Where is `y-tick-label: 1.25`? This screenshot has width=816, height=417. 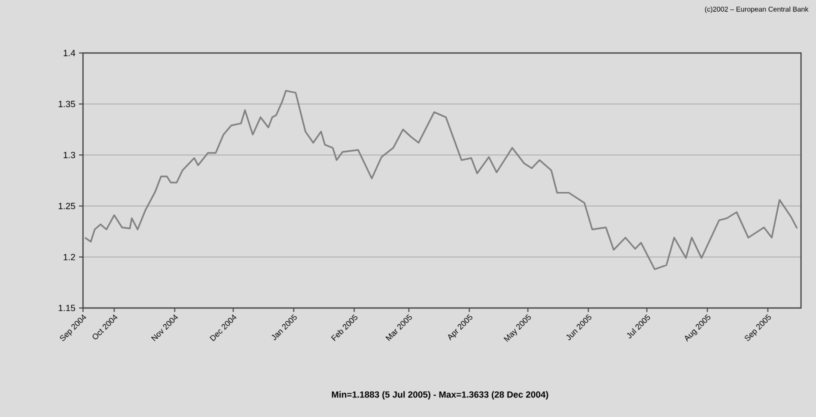 y-tick-label: 1.25 is located at coordinates (67, 206).